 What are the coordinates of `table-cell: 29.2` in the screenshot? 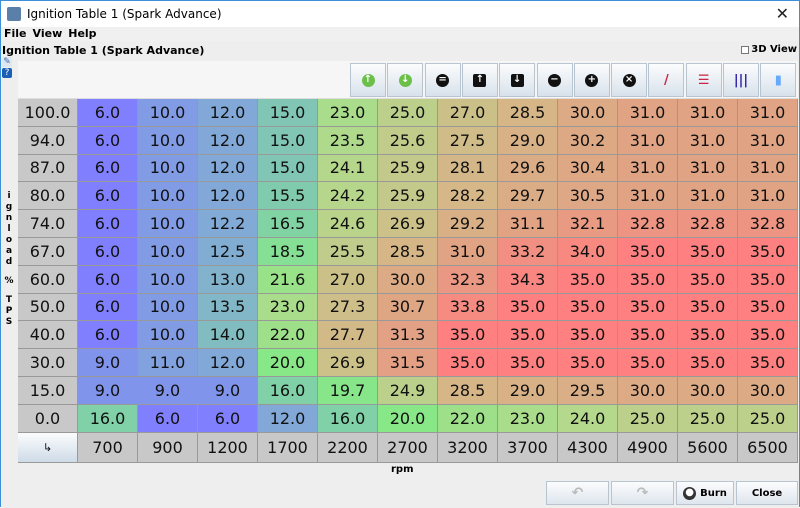 It's located at (468, 224).